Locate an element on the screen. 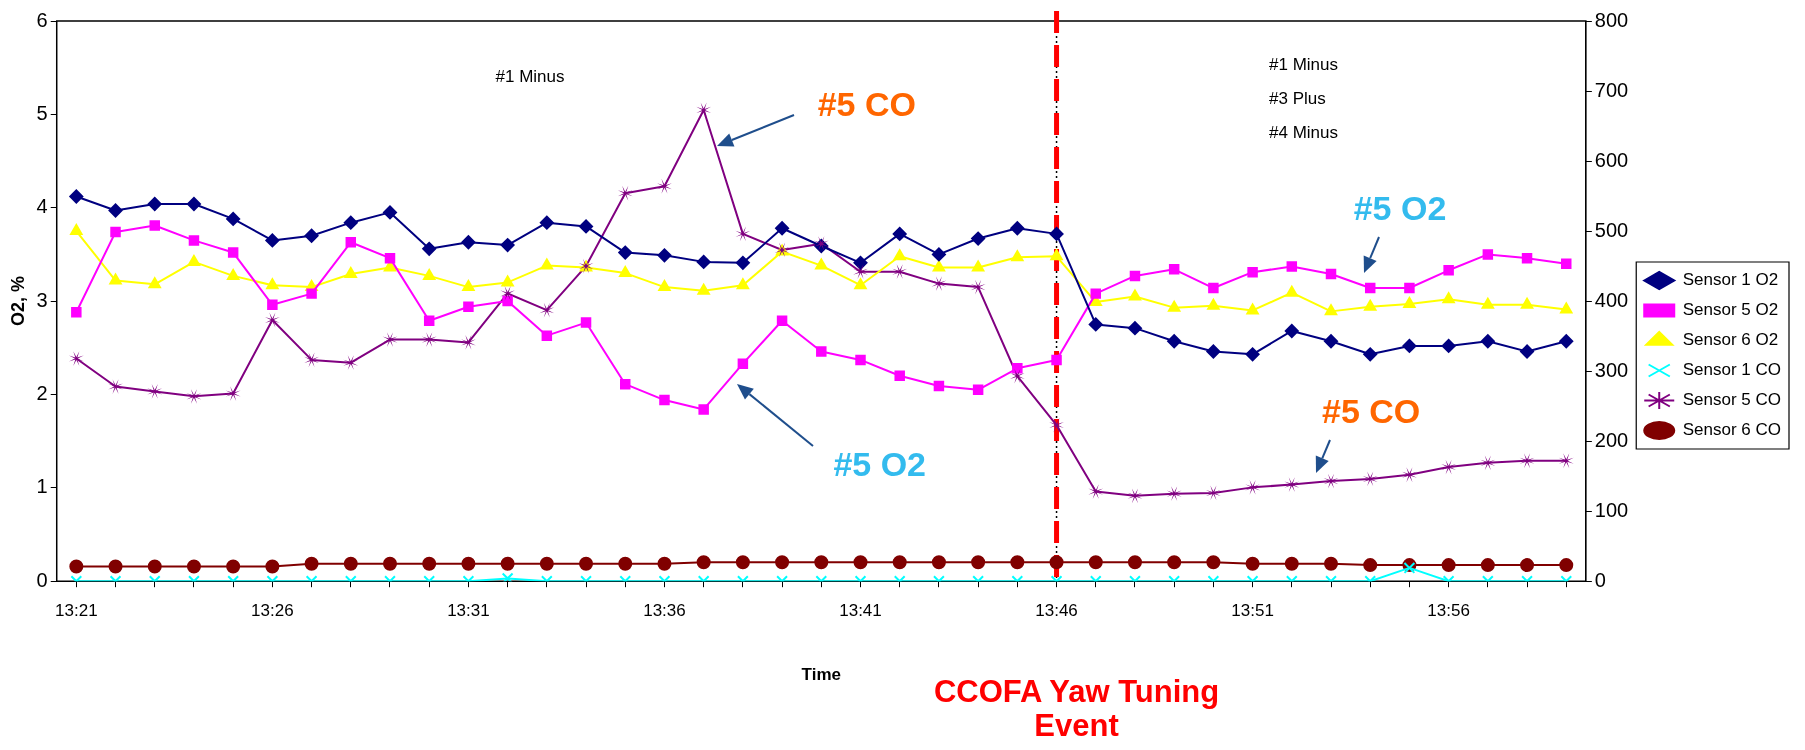 Image resolution: width=1805 pixels, height=750 pixels. x-axis-title: Time is located at coordinates (821, 675).